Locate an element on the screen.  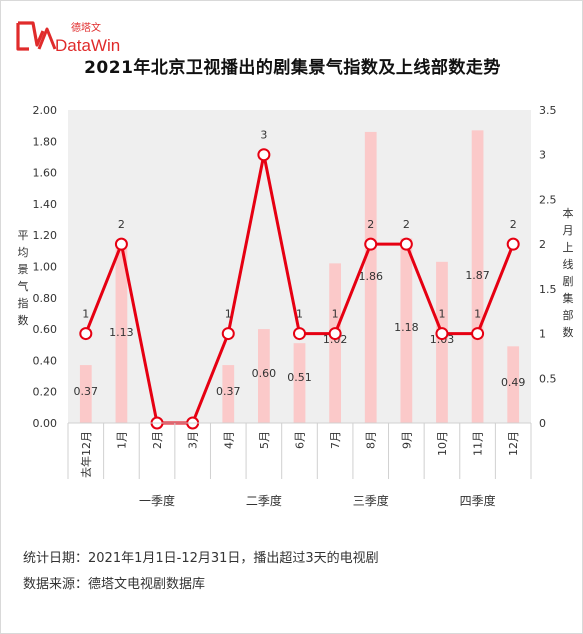
left-tick-label: 0.00 is located at coordinates (45, 423).